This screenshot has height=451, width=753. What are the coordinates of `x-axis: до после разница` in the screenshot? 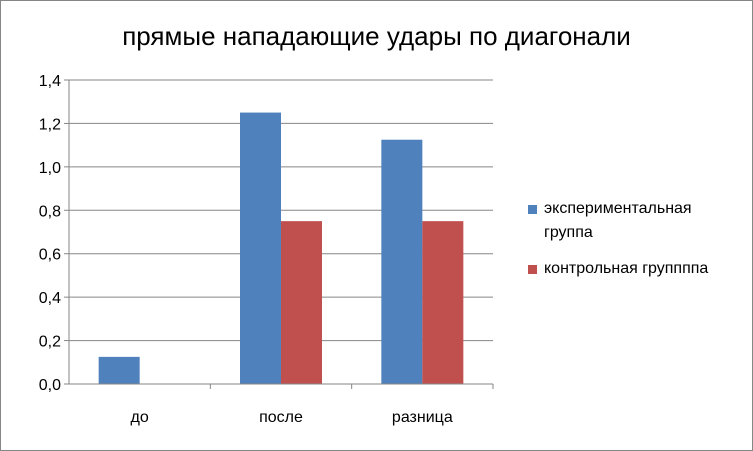 It's located at (281, 404).